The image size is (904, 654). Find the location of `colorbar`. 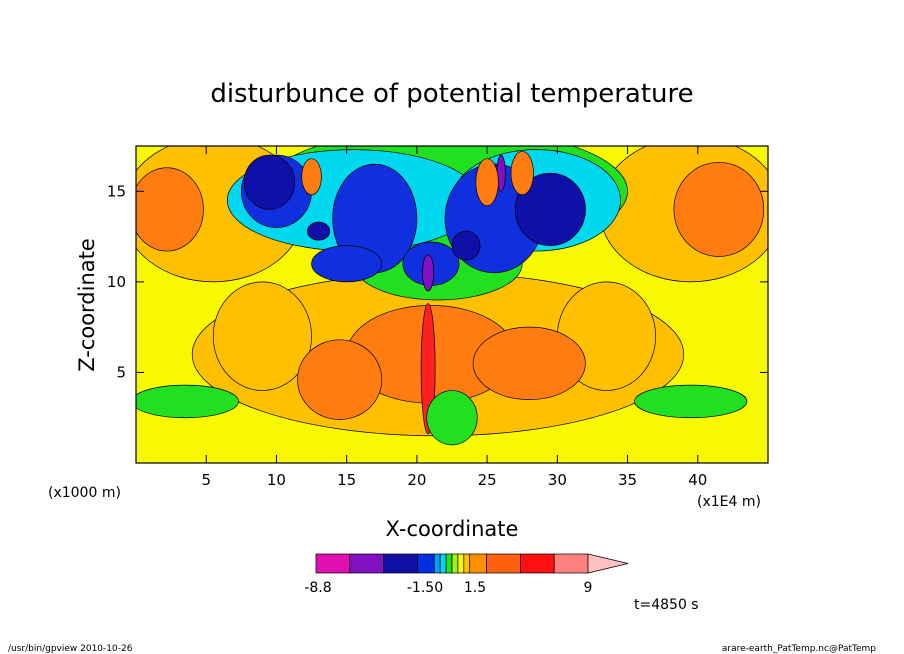

colorbar is located at coordinates (472, 563).